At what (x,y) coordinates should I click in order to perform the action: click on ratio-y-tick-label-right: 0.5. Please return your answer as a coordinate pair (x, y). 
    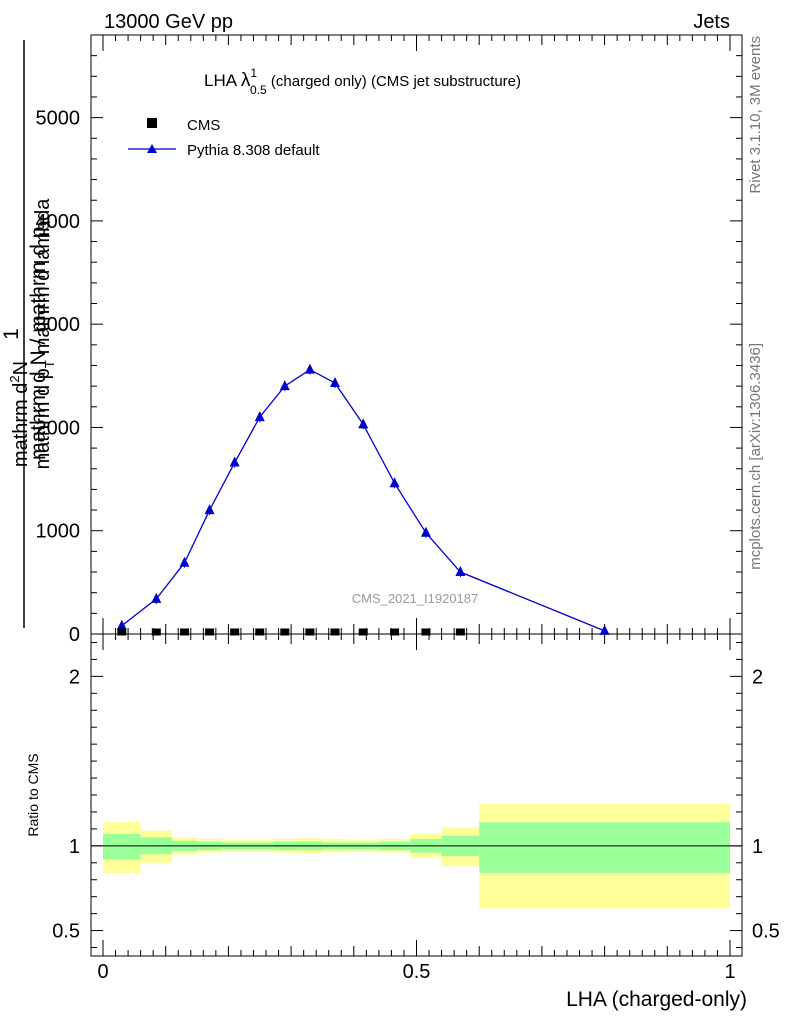
    Looking at the image, I should click on (766, 932).